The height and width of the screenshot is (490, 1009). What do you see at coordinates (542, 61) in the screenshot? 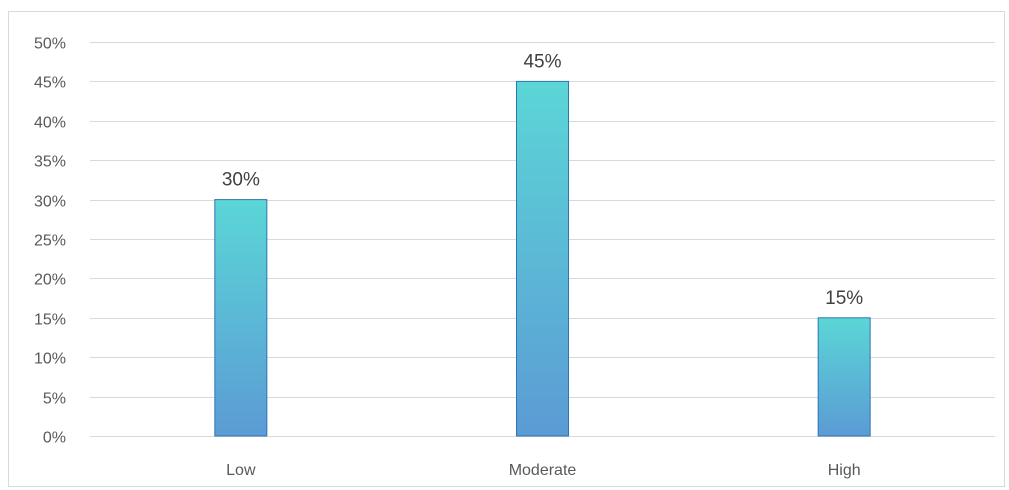
I see `data-label-moderate: 45%` at bounding box center [542, 61].